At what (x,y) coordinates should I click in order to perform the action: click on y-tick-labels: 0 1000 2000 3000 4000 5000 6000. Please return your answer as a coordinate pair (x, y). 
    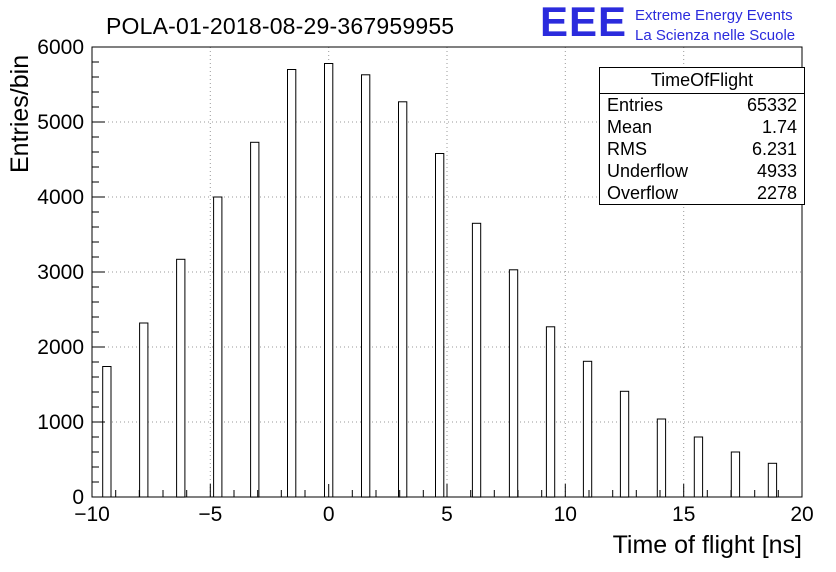
    Looking at the image, I should click on (60, 272).